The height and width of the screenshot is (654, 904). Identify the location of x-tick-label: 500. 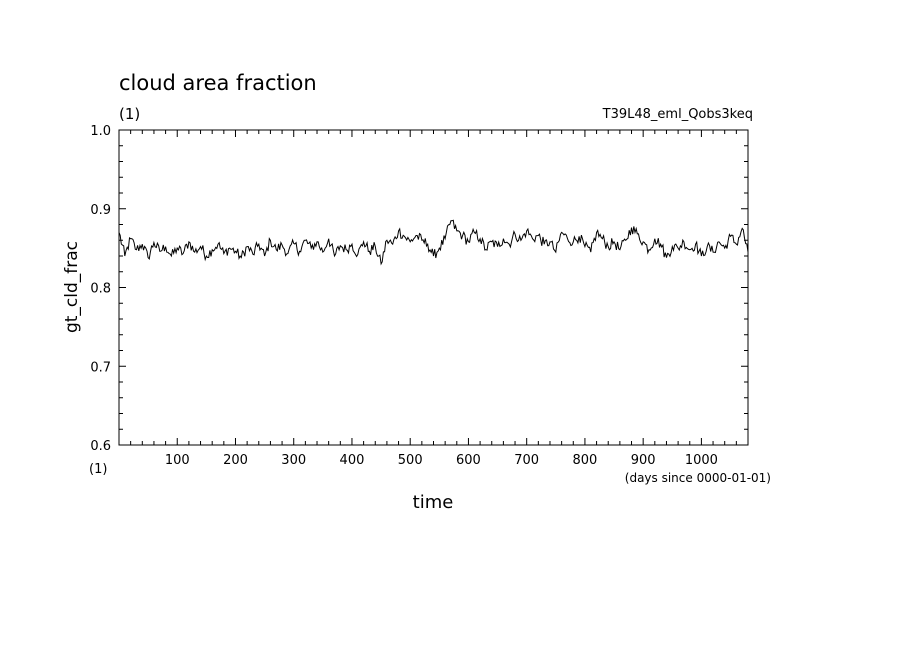
(410, 460).